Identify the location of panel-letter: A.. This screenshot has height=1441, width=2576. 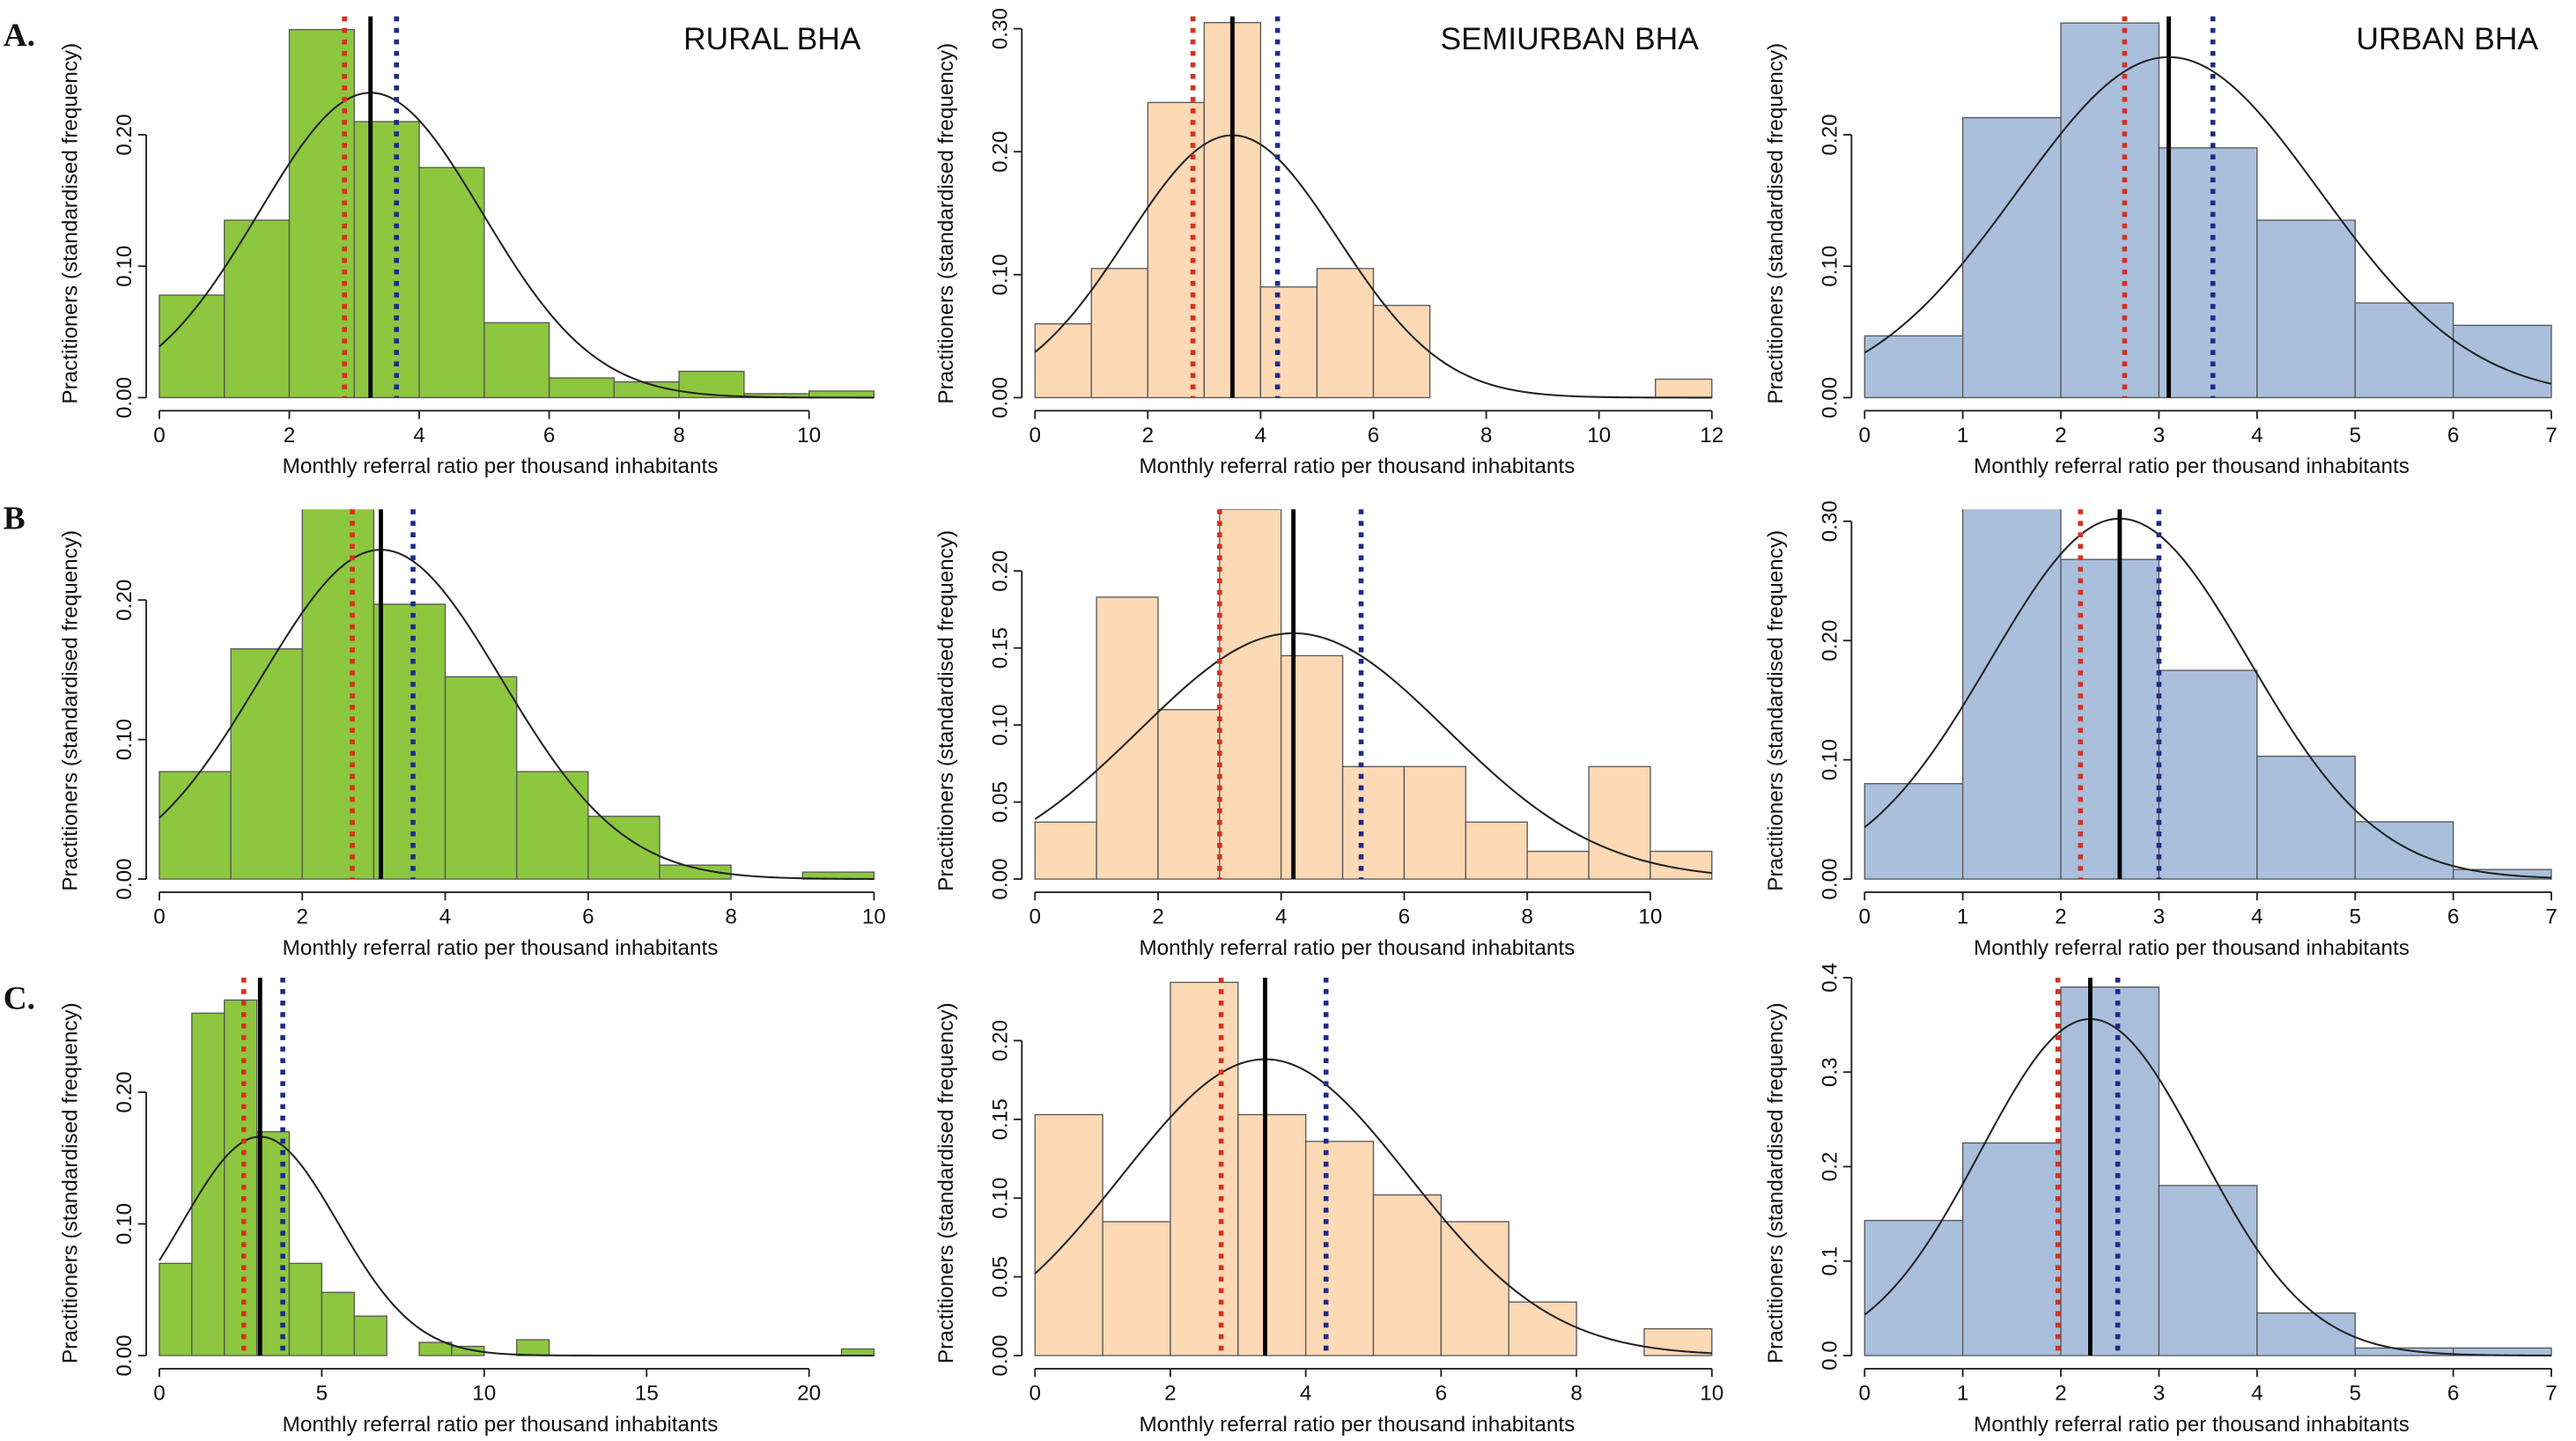
(19, 36).